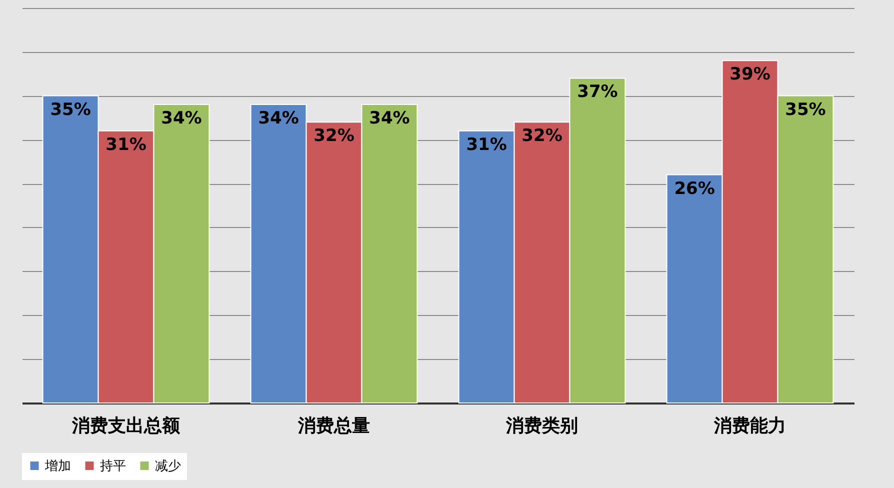 The height and width of the screenshot is (488, 894). Describe the element at coordinates (597, 92) in the screenshot. I see `data-label: 37%` at that location.